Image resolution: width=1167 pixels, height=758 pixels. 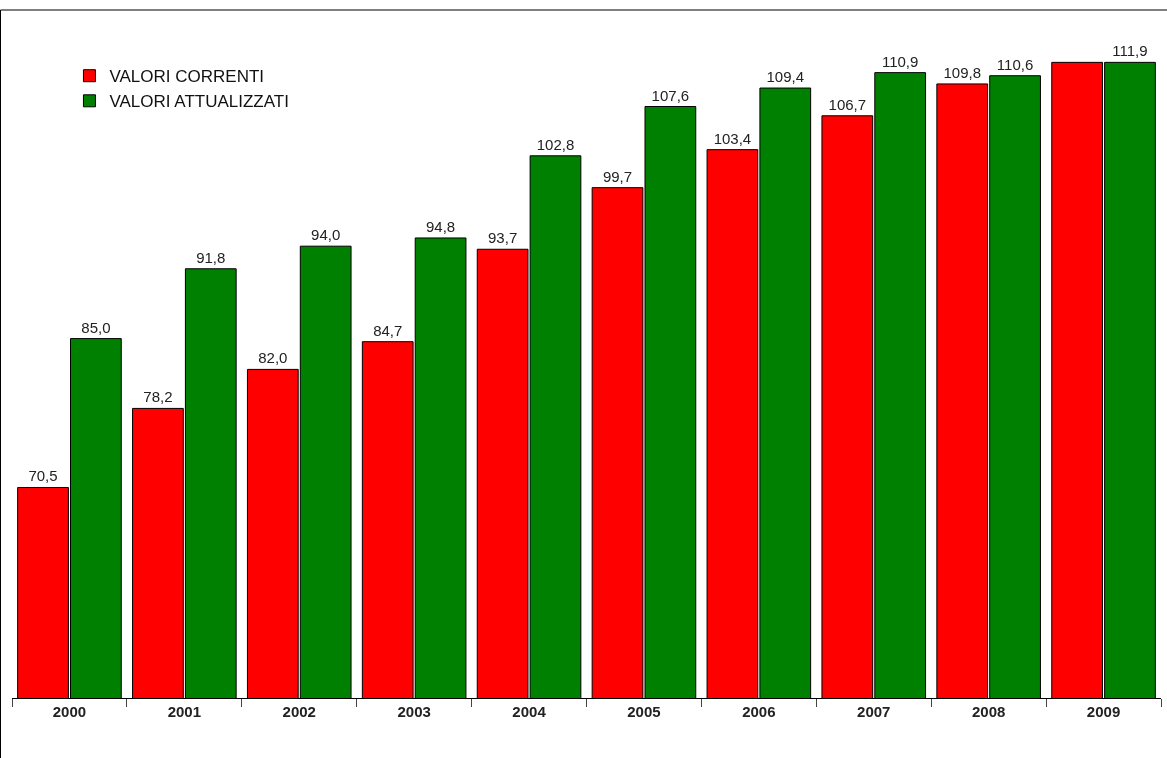 I want to click on x-tick-label: 2008, so click(x=988, y=711).